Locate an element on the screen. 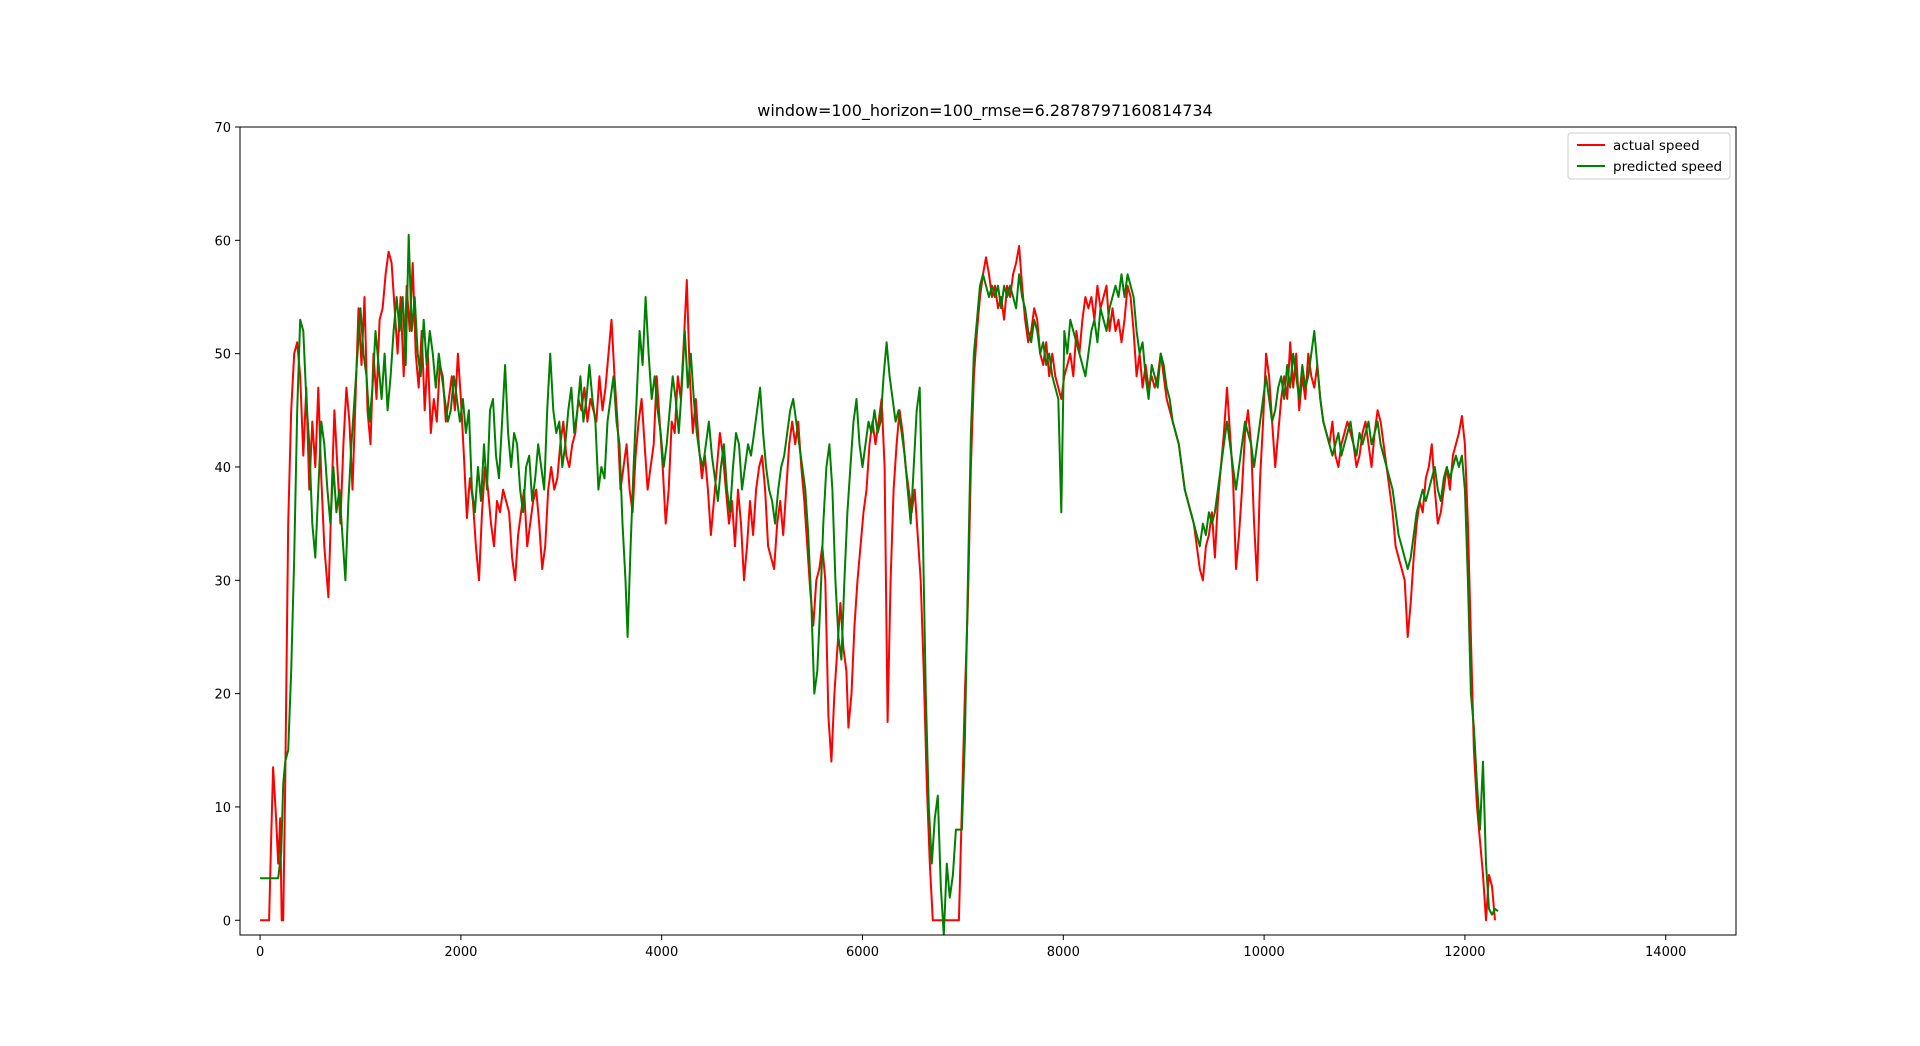 This screenshot has height=1046, width=1920. x-tick-label: 14000 is located at coordinates (1665, 952).